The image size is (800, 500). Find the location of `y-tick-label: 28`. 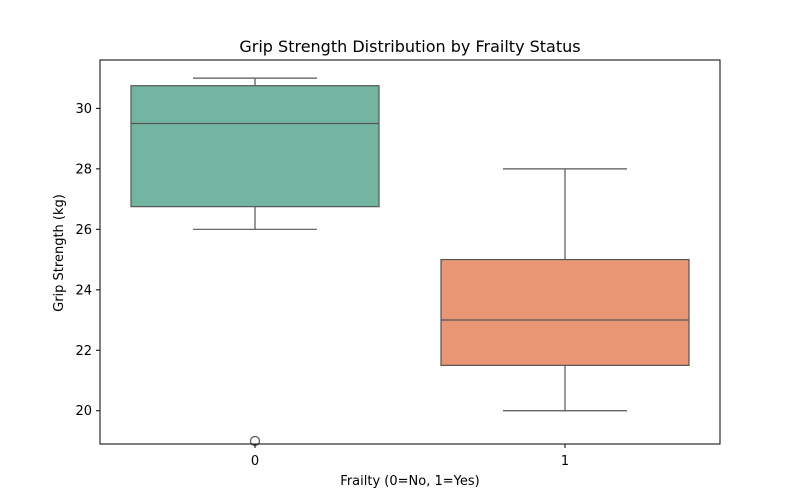

y-tick-label: 28 is located at coordinates (83, 169).